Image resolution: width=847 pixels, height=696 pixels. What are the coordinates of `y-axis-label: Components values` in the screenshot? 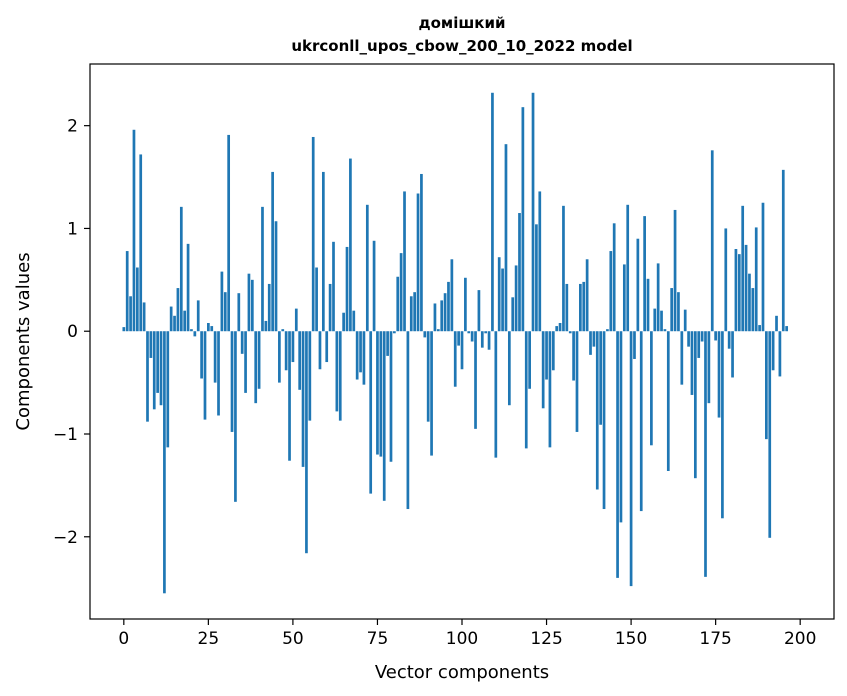 It's located at (23, 341).